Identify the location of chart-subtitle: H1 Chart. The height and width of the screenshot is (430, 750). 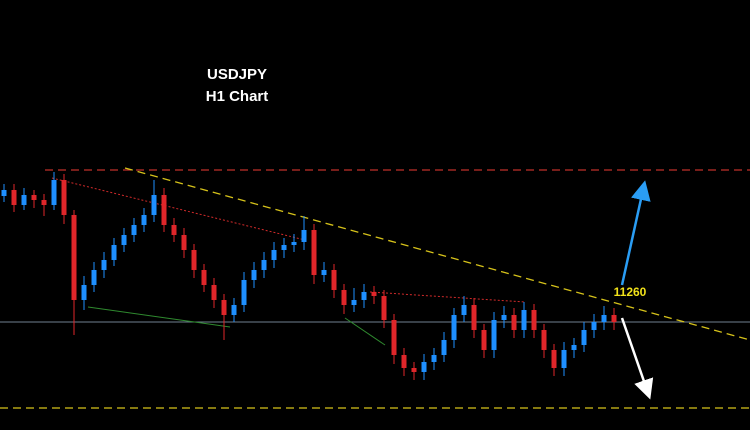
(237, 96).